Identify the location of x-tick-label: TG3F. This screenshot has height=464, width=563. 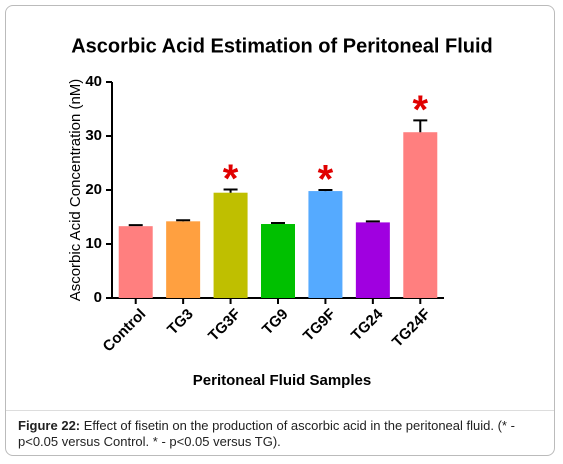
(224, 325).